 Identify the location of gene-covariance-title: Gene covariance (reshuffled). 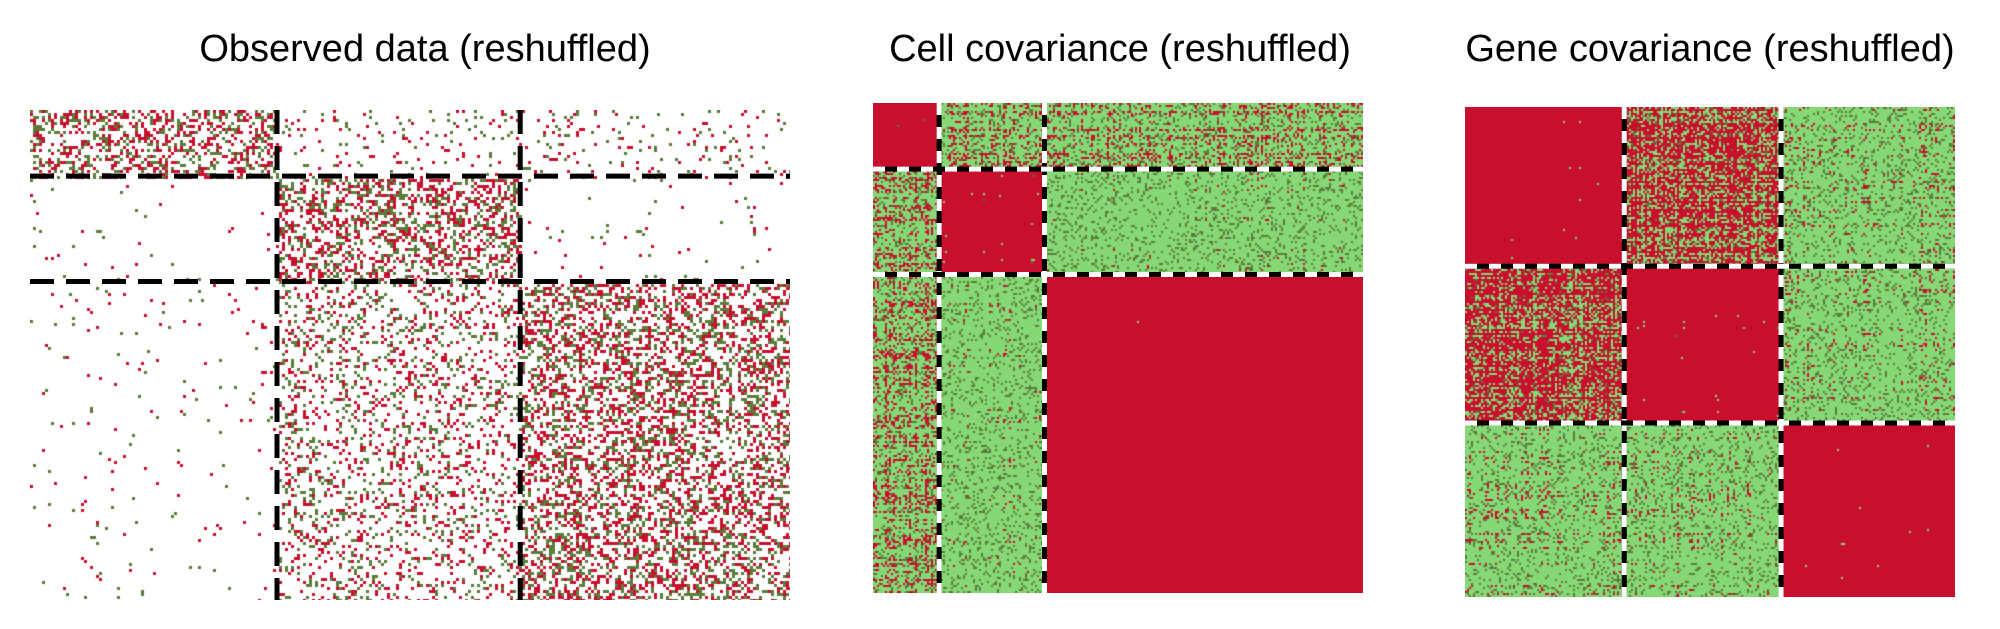
(1710, 49).